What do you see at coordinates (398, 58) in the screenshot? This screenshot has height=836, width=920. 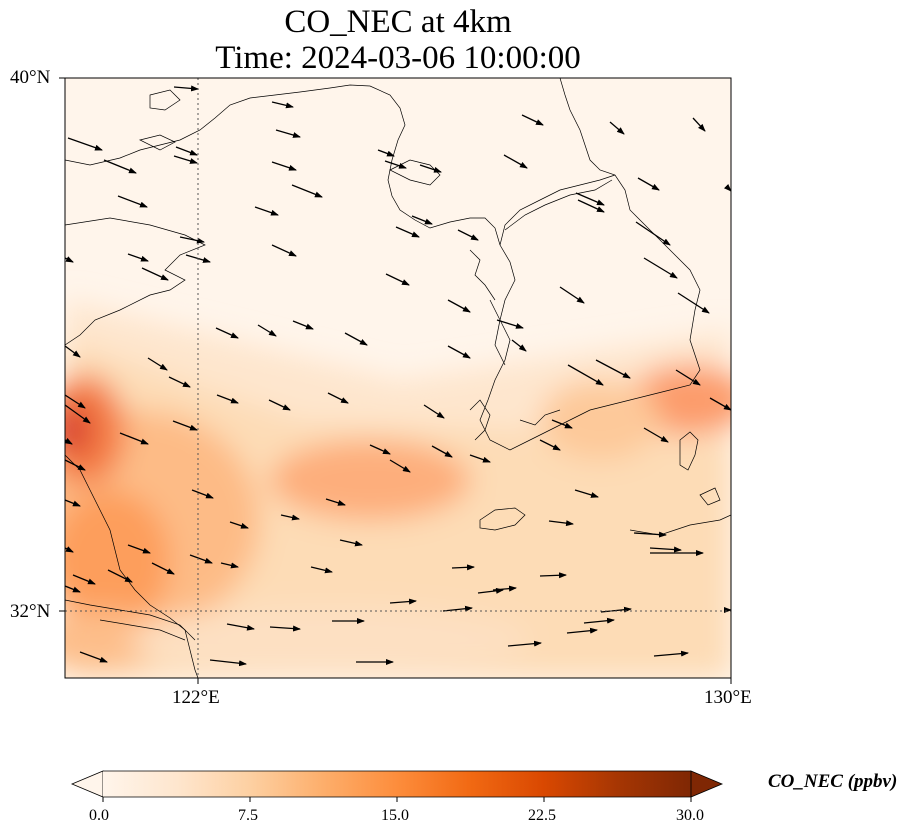 I see `map-title-line2: Time: 2024-03-06 10:00:00` at bounding box center [398, 58].